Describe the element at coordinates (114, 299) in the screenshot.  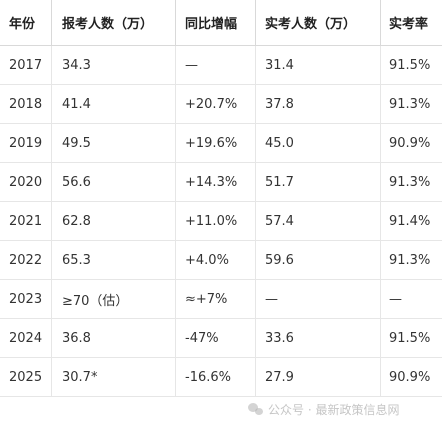
I see `cell-applicants: ≥70（估）` at that location.